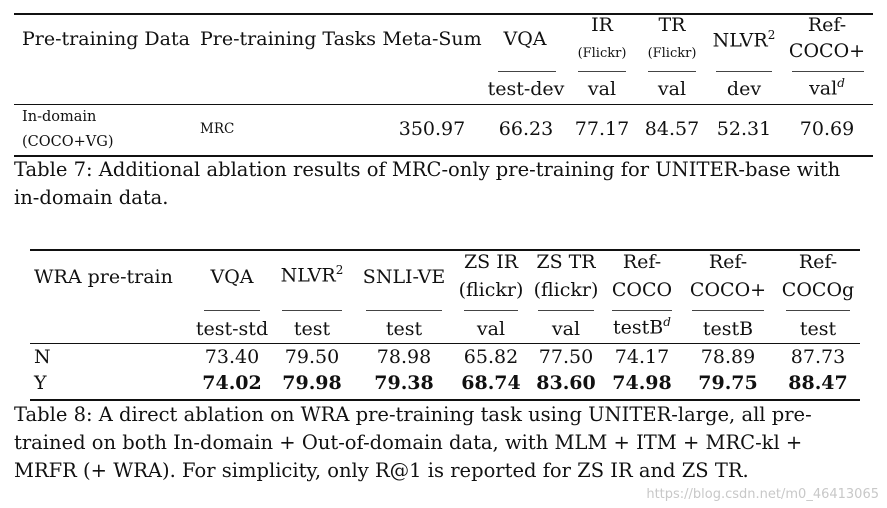 The image size is (887, 508). Describe the element at coordinates (823, 88) in the screenshot. I see `t7-sub-ref-label: val` at that location.